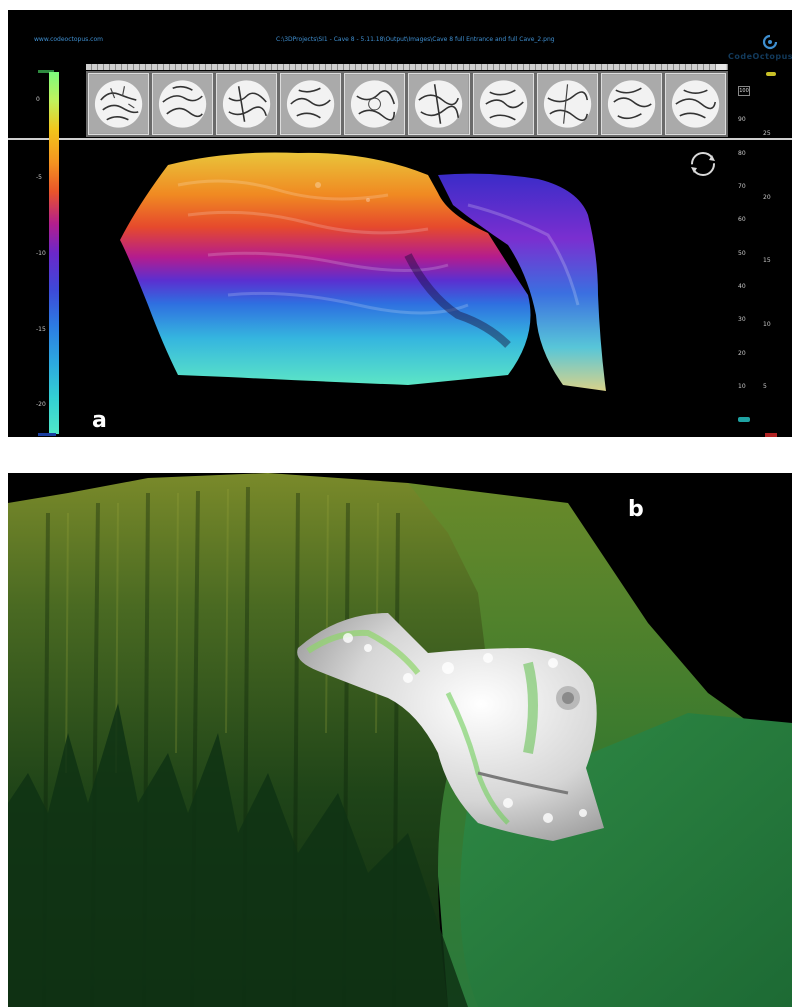 Image resolution: width=800 pixels, height=1007 pixels. I want to click on right-scale-tick: 50, so click(742, 253).